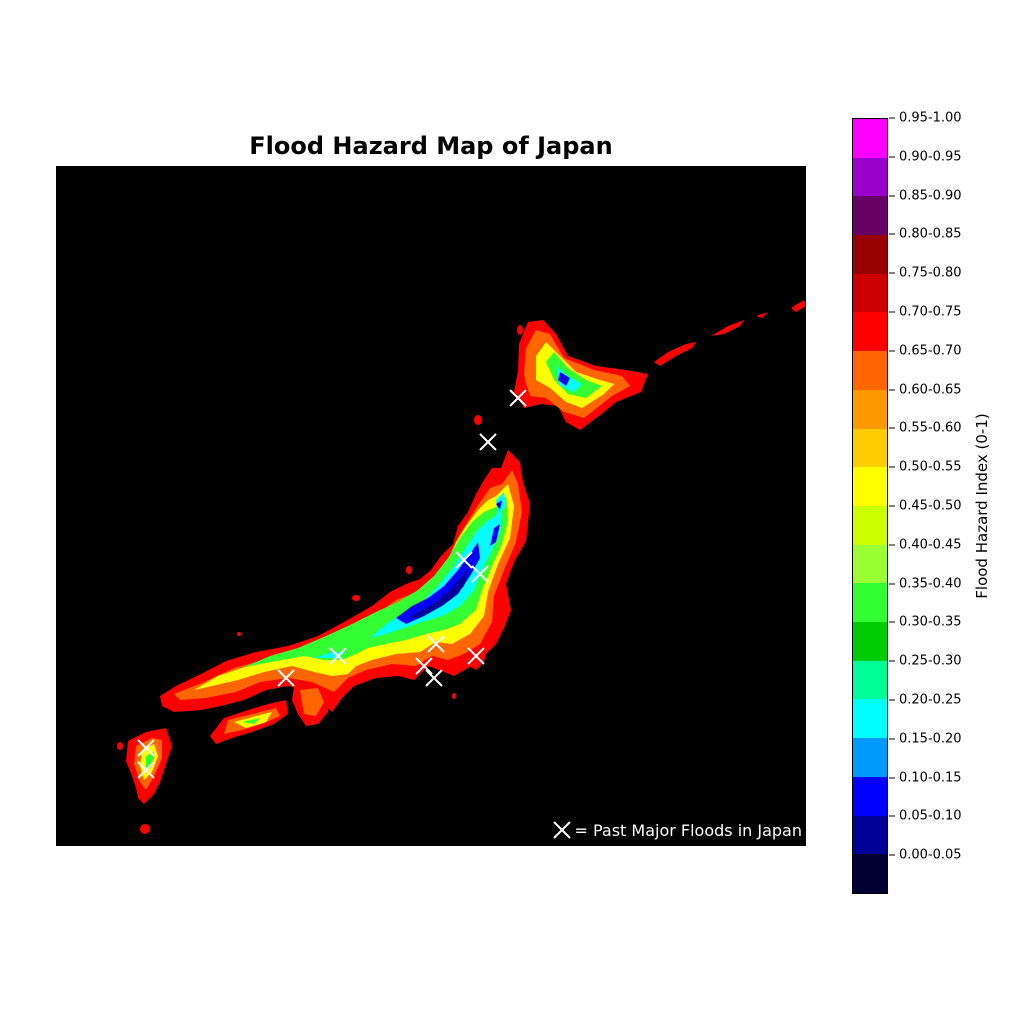 Image resolution: width=1024 pixels, height=1024 pixels. Describe the element at coordinates (925, 738) in the screenshot. I see `colorbar-tick-label: 0.15-0.20` at that location.